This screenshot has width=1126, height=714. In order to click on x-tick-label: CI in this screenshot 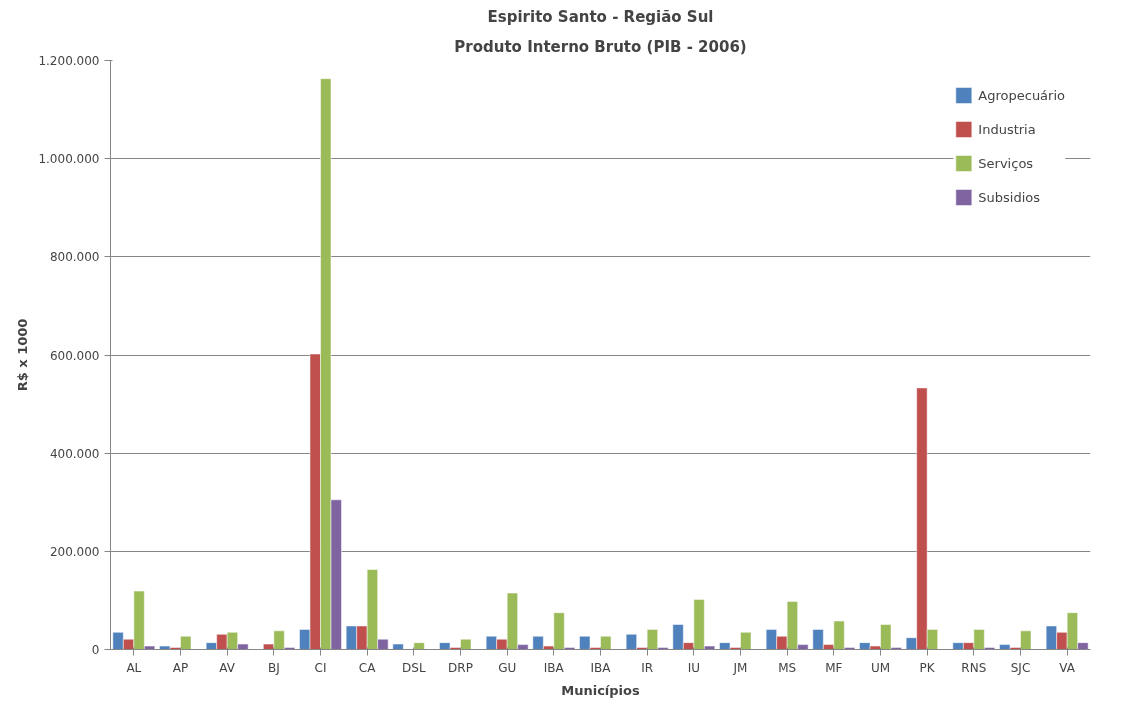, I will do `click(320, 667)`.